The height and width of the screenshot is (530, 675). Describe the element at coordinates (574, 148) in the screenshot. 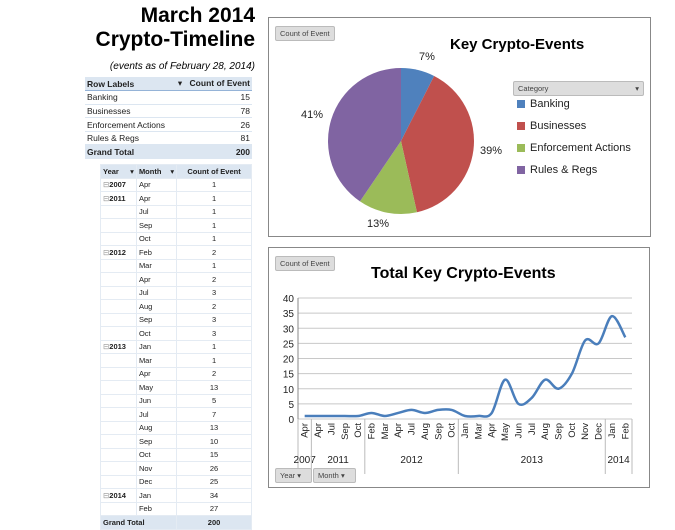

I see `legend-item: Enforcement Actions` at that location.